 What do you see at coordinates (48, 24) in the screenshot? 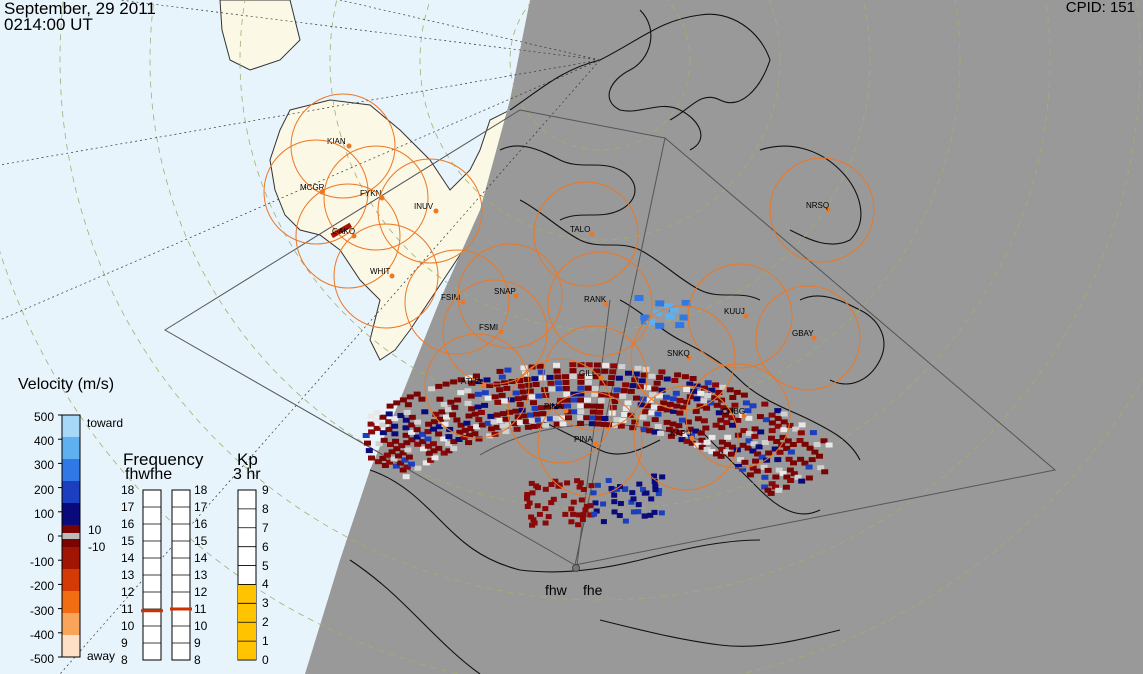
I see `plot-time: 0214:00 UT` at bounding box center [48, 24].